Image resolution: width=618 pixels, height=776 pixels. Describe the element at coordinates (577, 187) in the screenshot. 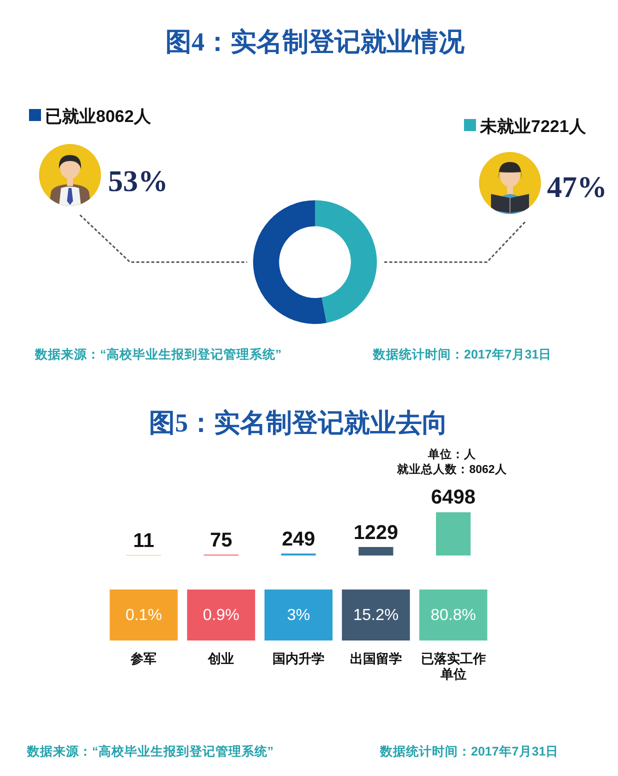

I see `data-label: 47%` at that location.